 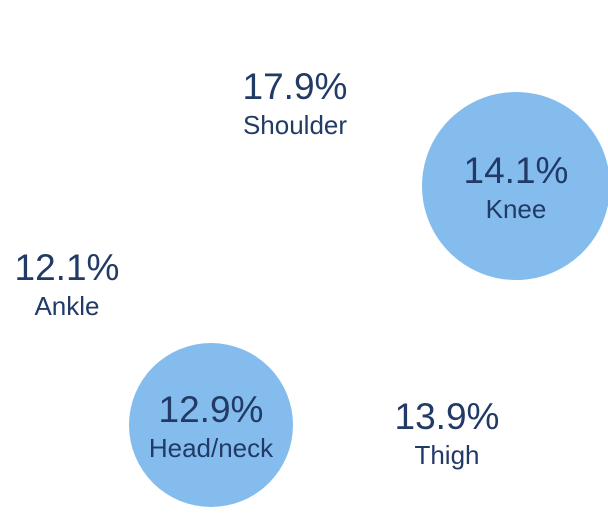 I want to click on data-label-value-shoulder: 17.9%, so click(x=295, y=86).